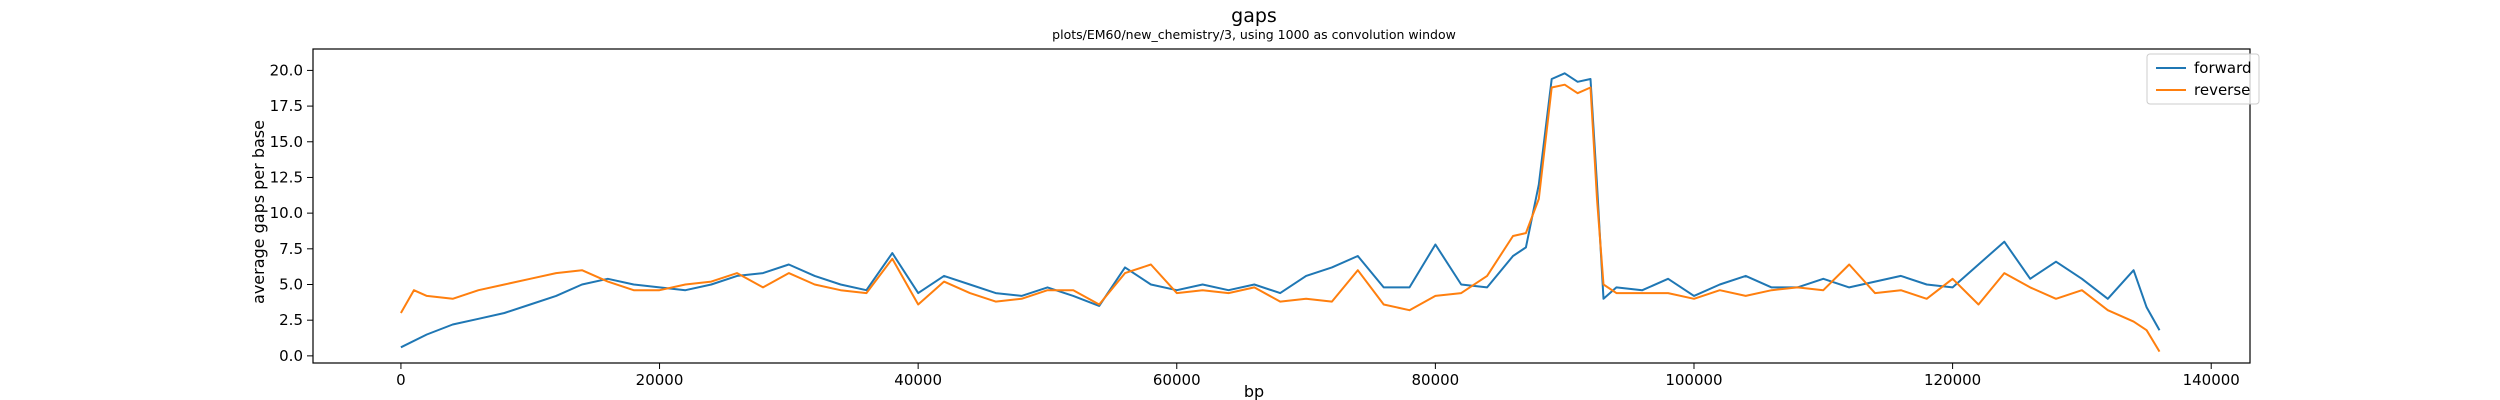 Image resolution: width=2500 pixels, height=400 pixels. I want to click on y-tick-label: 2.5, so click(291, 320).